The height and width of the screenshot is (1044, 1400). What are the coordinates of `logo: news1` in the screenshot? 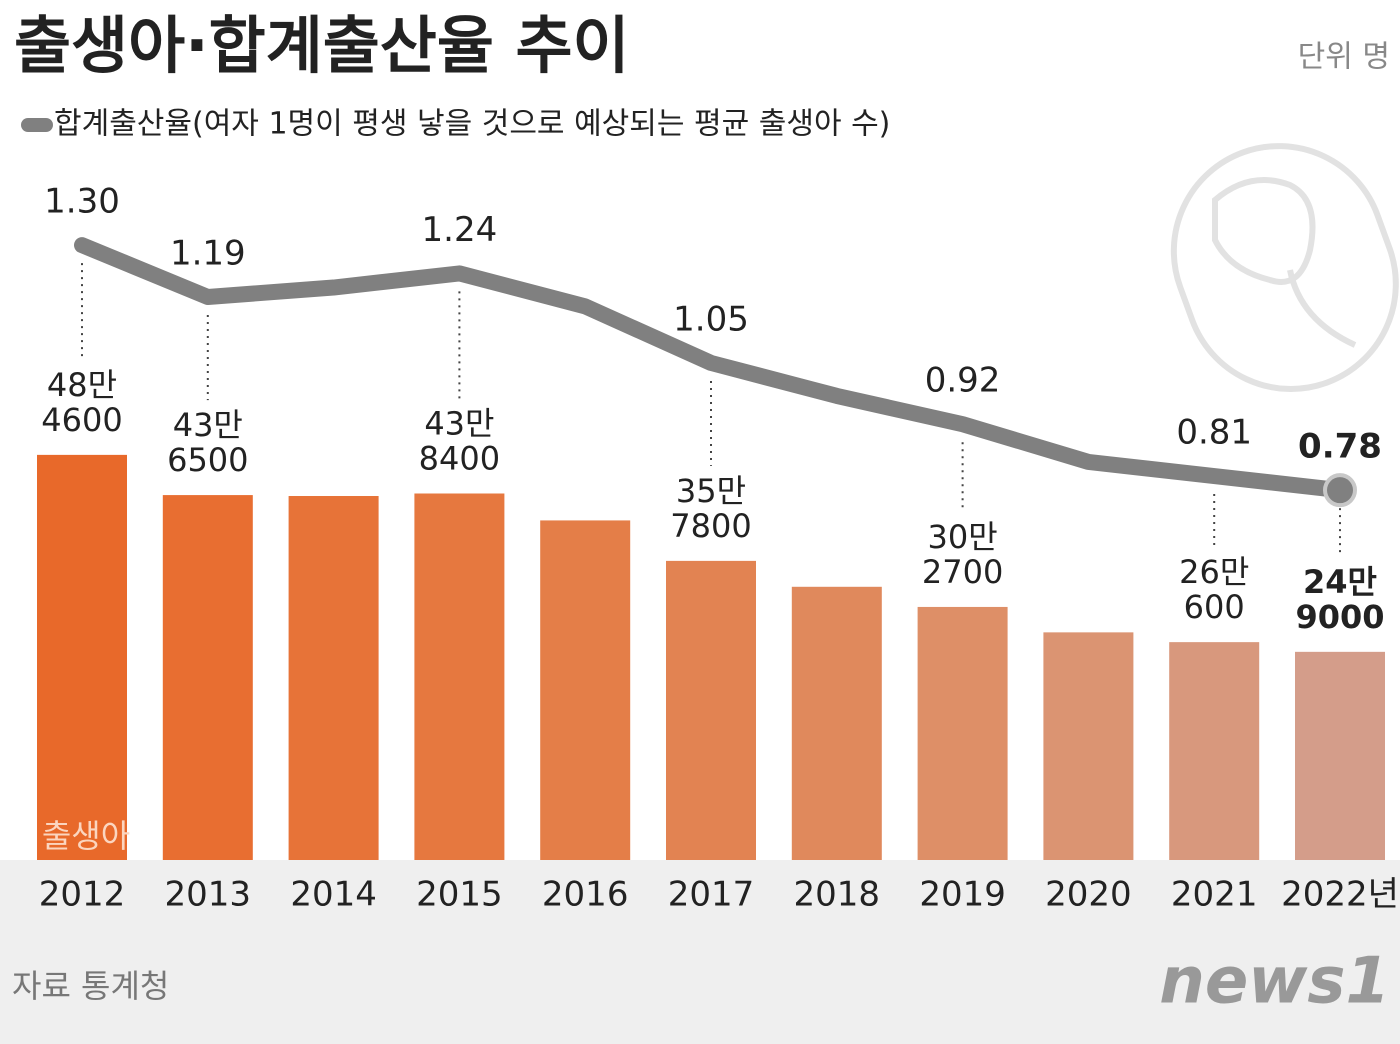 It's located at (1274, 982).